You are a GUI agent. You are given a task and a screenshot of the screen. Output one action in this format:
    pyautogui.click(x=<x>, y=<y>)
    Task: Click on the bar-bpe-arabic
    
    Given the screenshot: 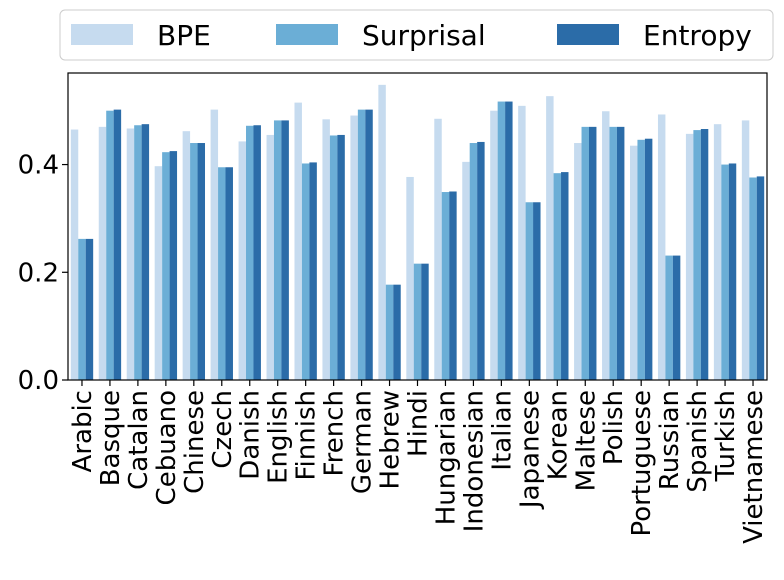 What is the action you would take?
    pyautogui.click(x=74, y=254)
    